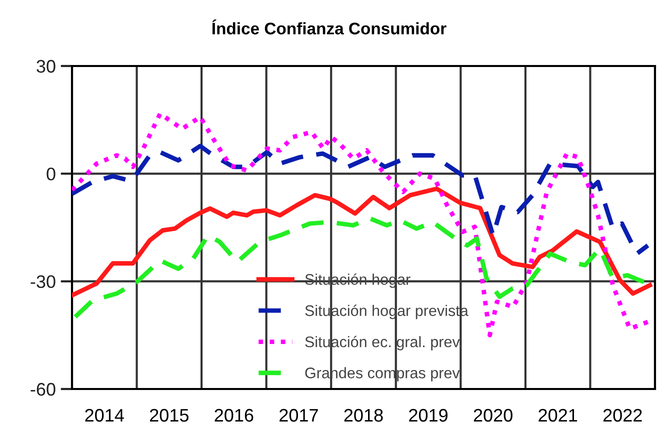 Image resolution: width=658 pixels, height=431 pixels. Describe the element at coordinates (363, 415) in the screenshot. I see `x-tick-label: 2018` at that location.